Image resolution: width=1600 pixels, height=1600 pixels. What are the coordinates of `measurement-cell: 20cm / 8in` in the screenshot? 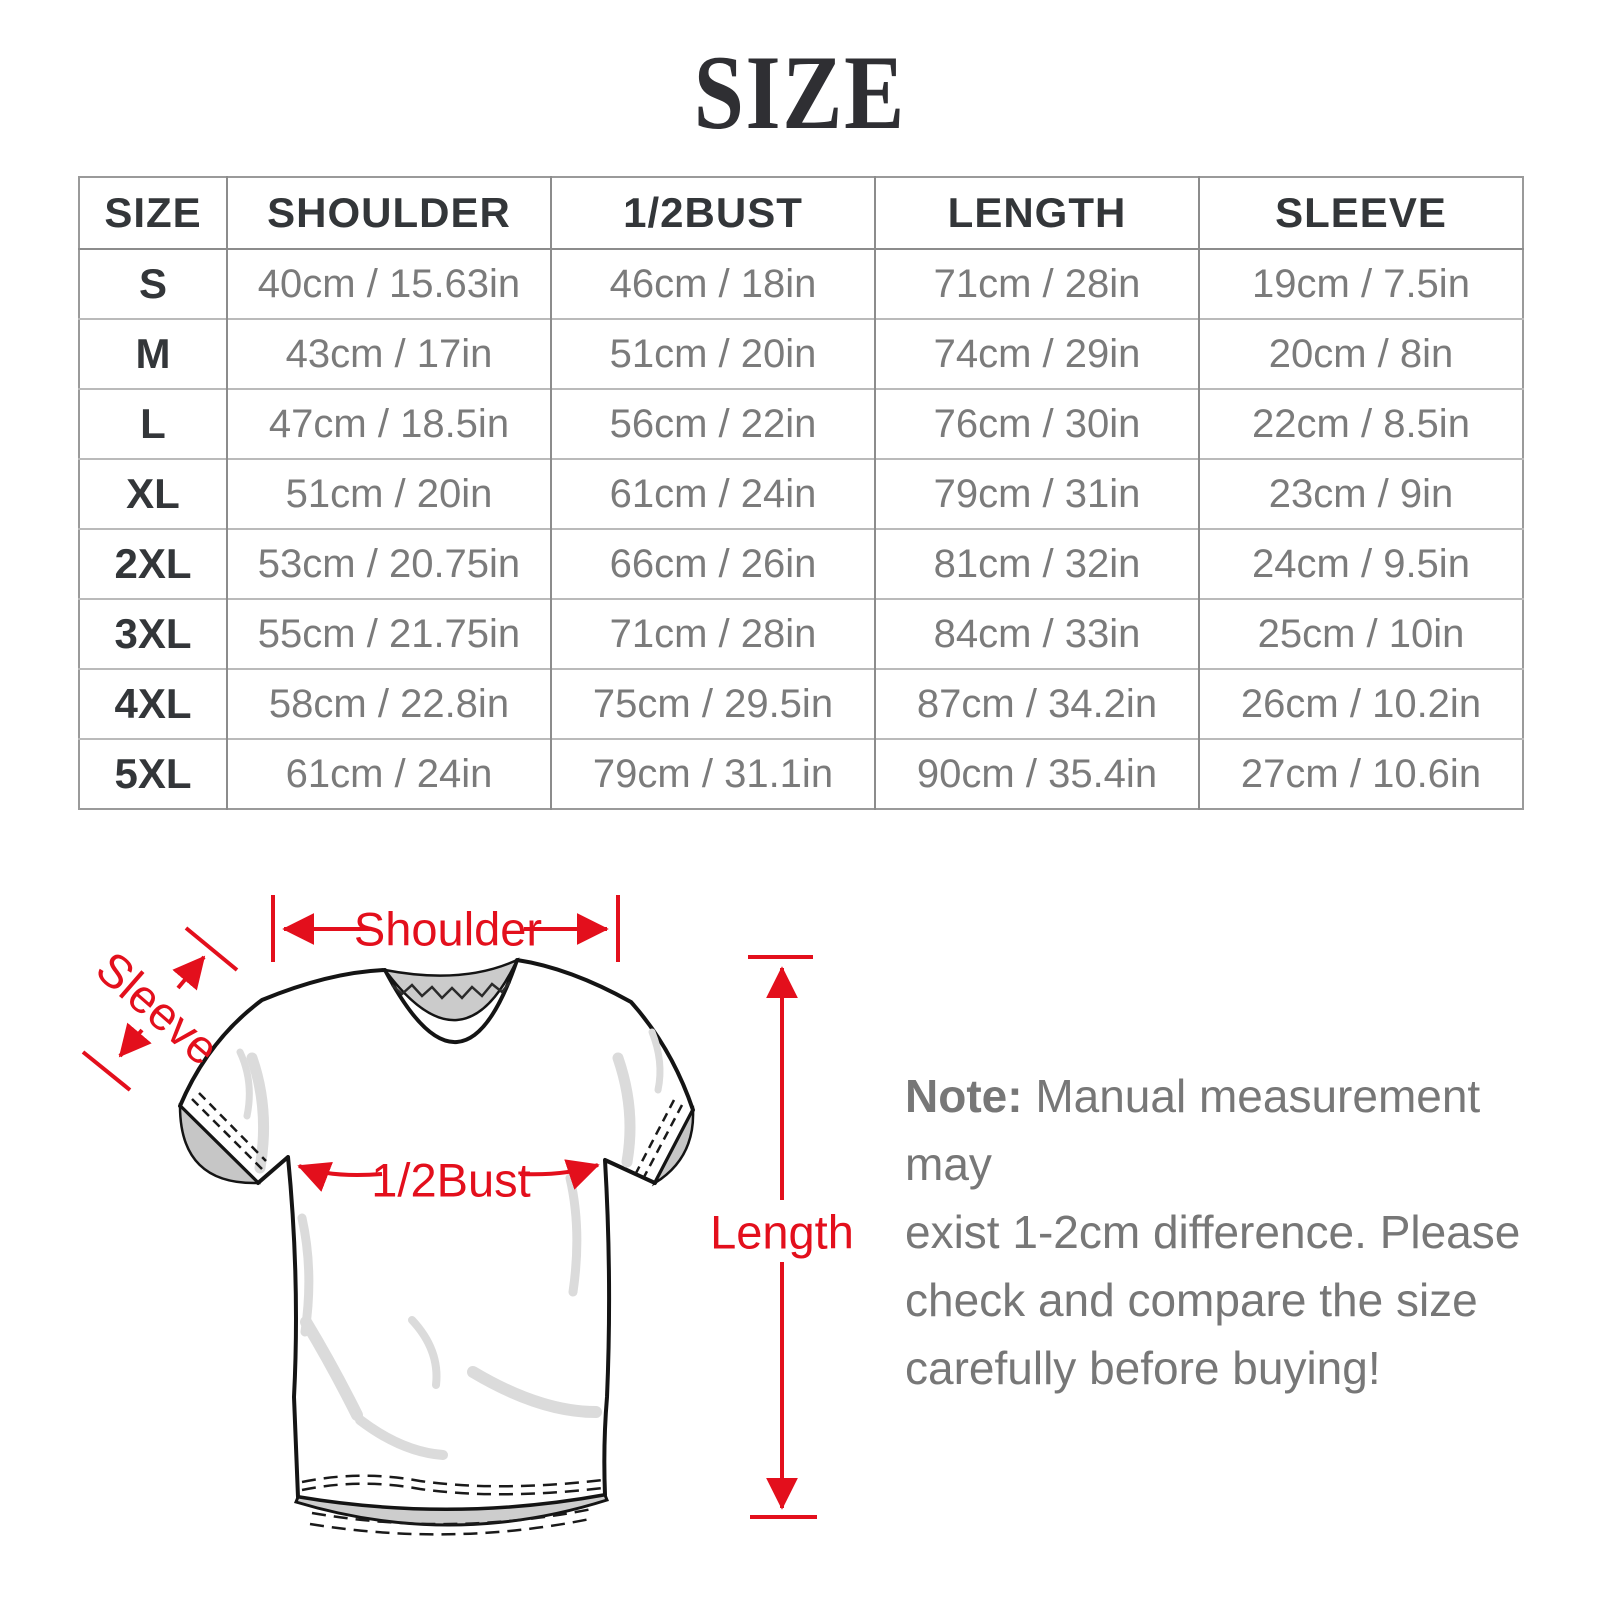 It's located at (1361, 353).